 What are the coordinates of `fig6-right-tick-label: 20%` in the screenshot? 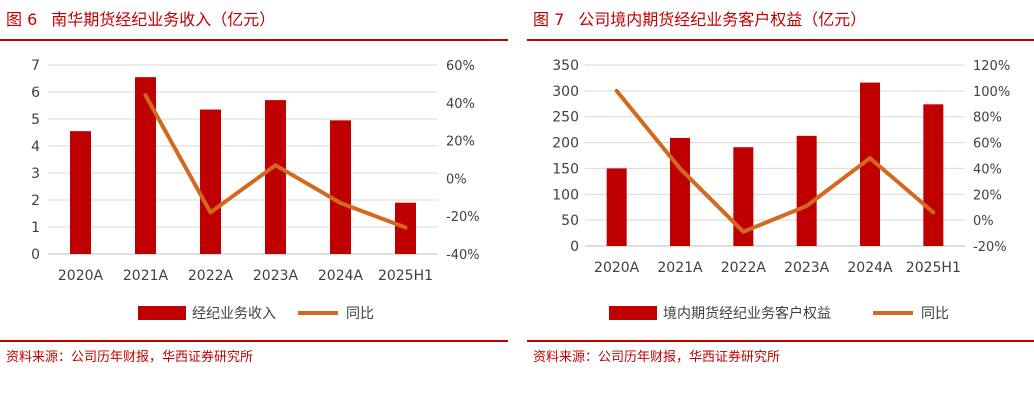 It's located at (460, 142).